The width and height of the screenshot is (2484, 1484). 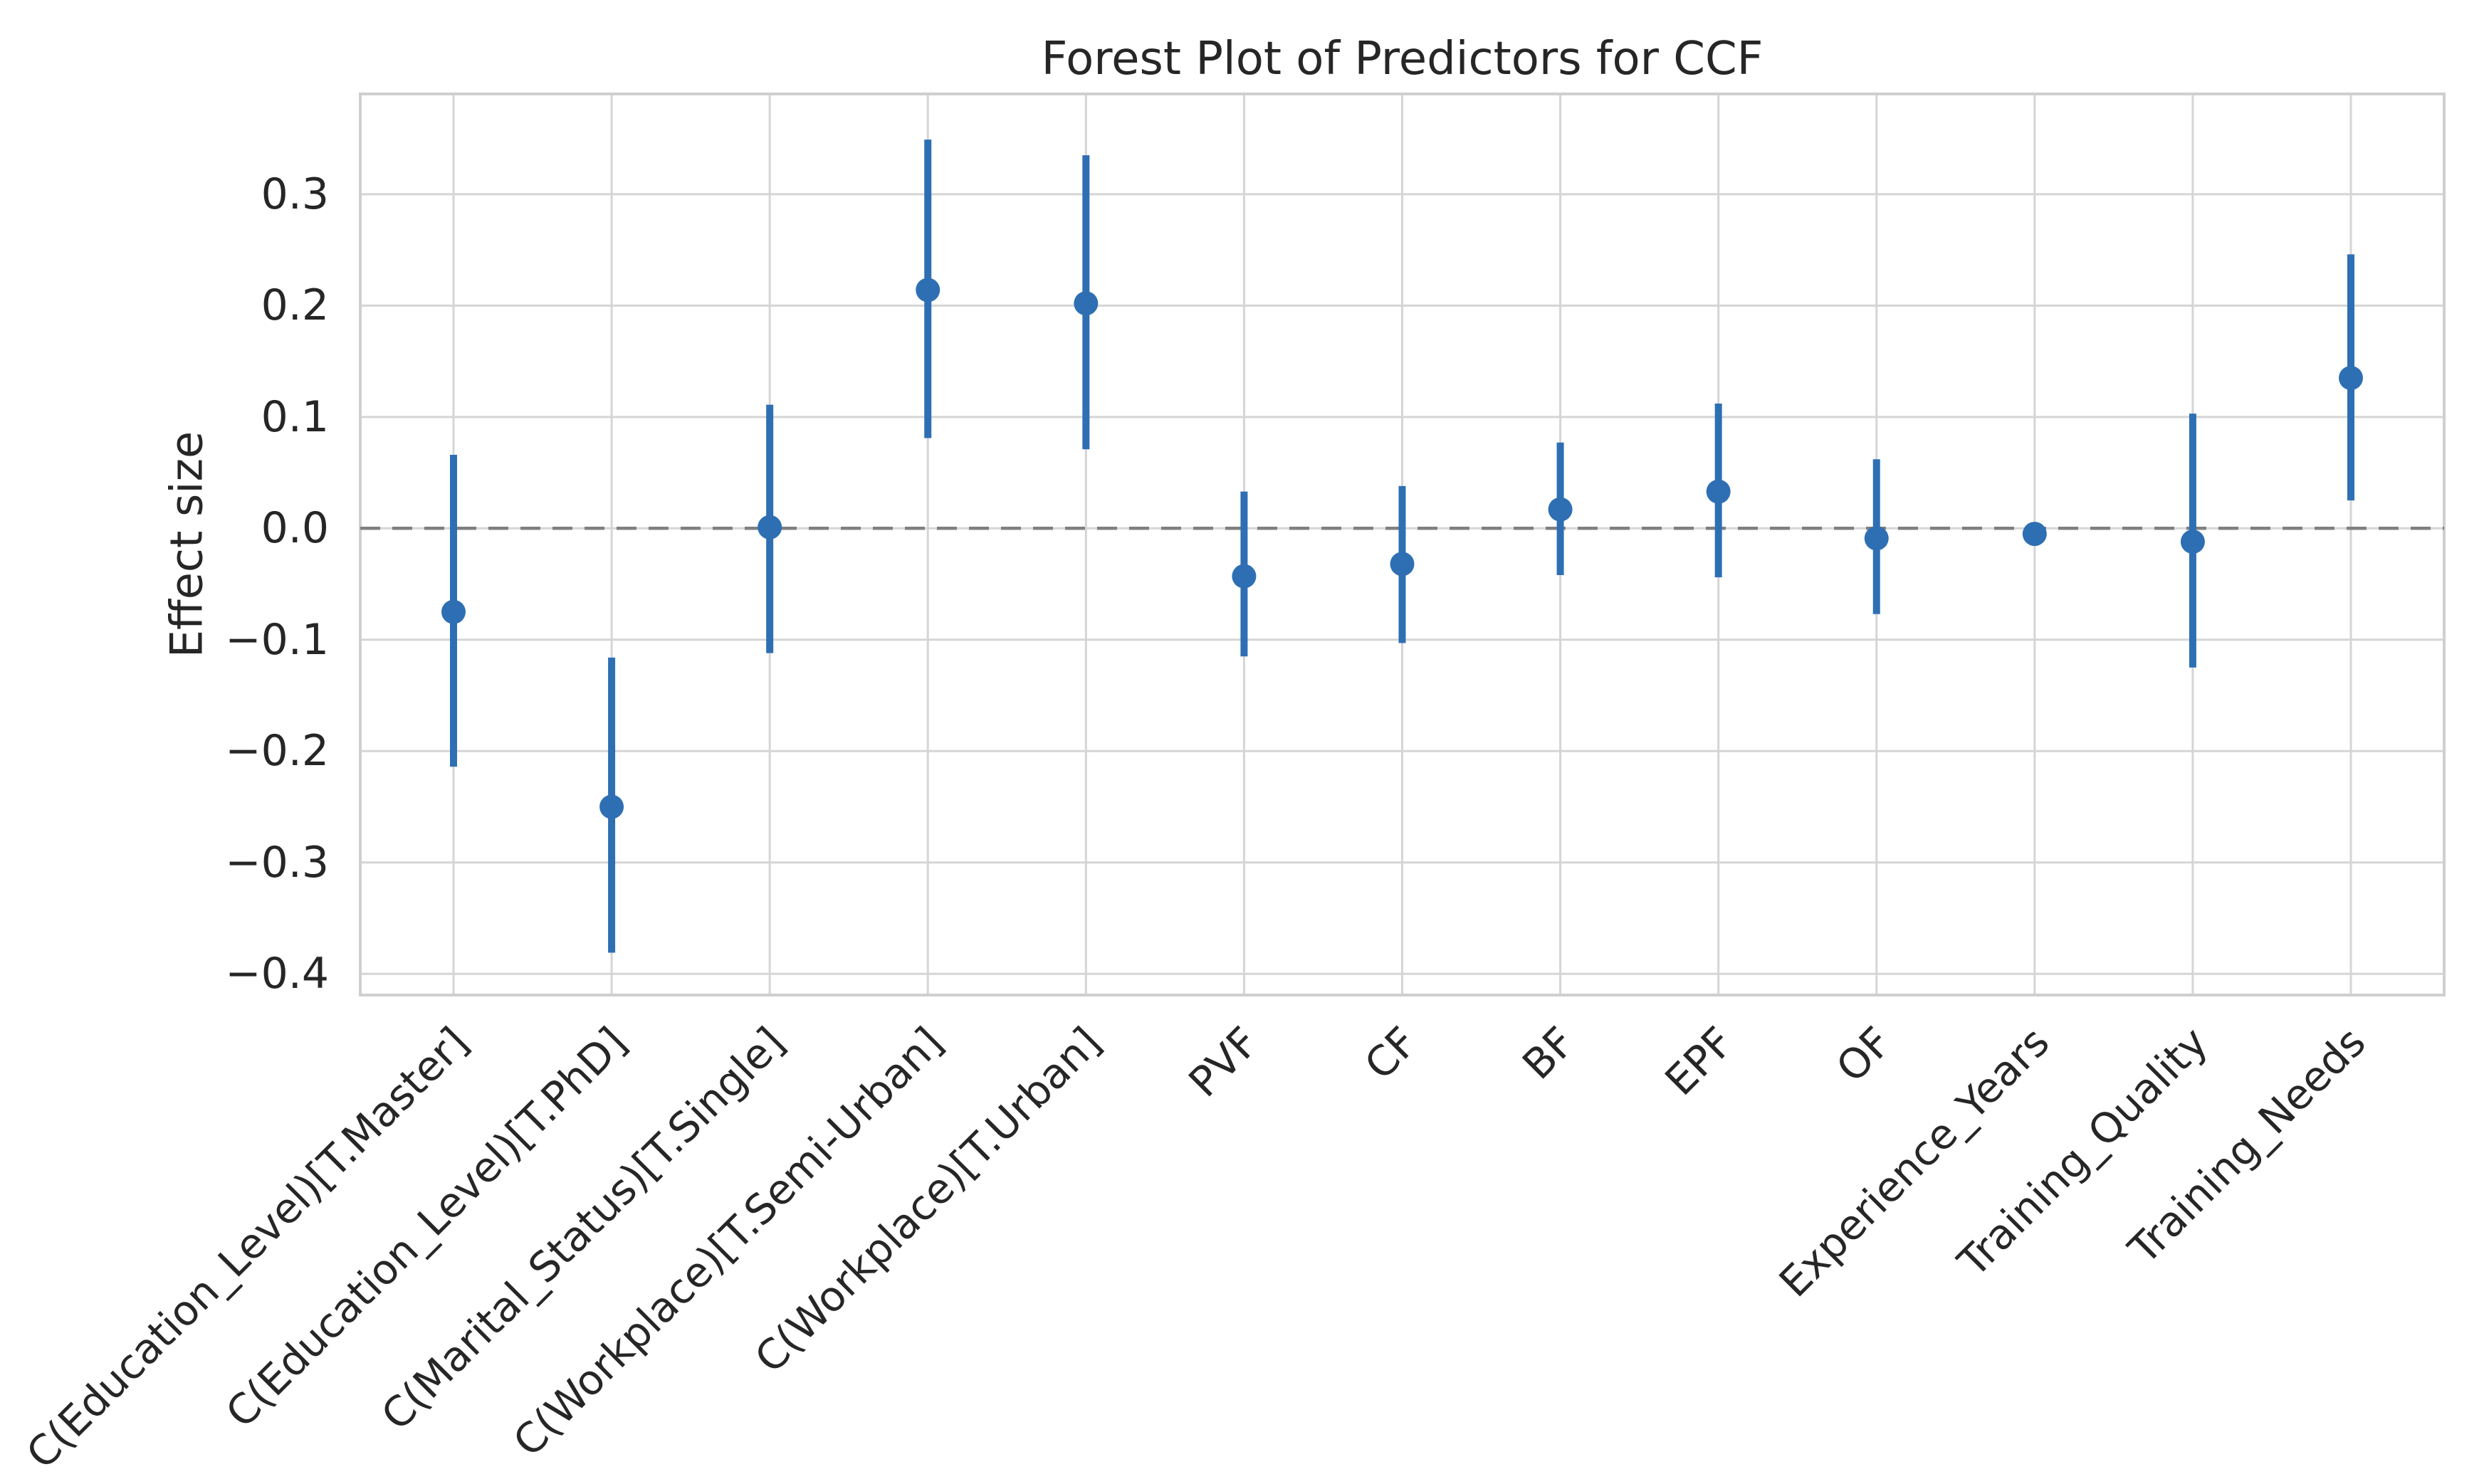 I want to click on y-tick-label: −0.3, so click(x=277, y=862).